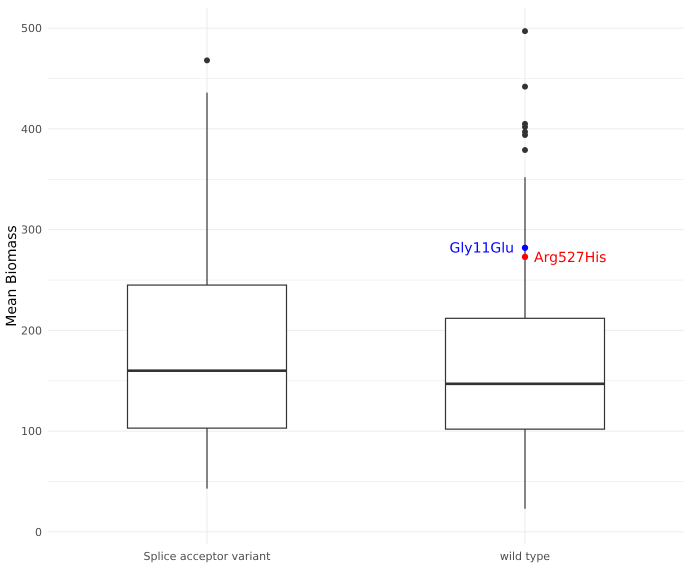  I want to click on y-tick-label: 0, so click(38, 532).